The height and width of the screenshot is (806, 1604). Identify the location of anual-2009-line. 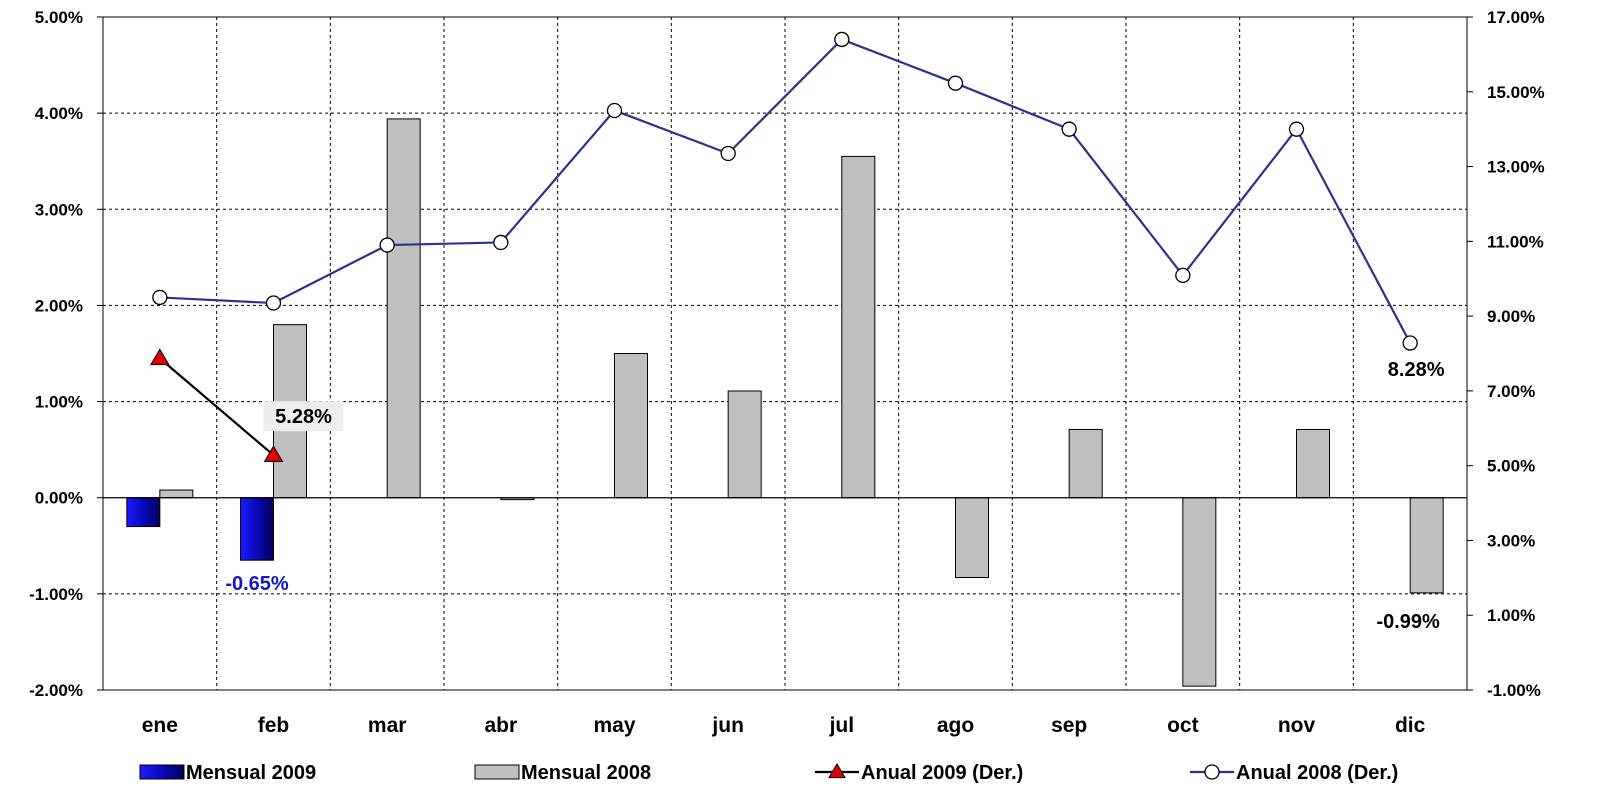
(217, 407).